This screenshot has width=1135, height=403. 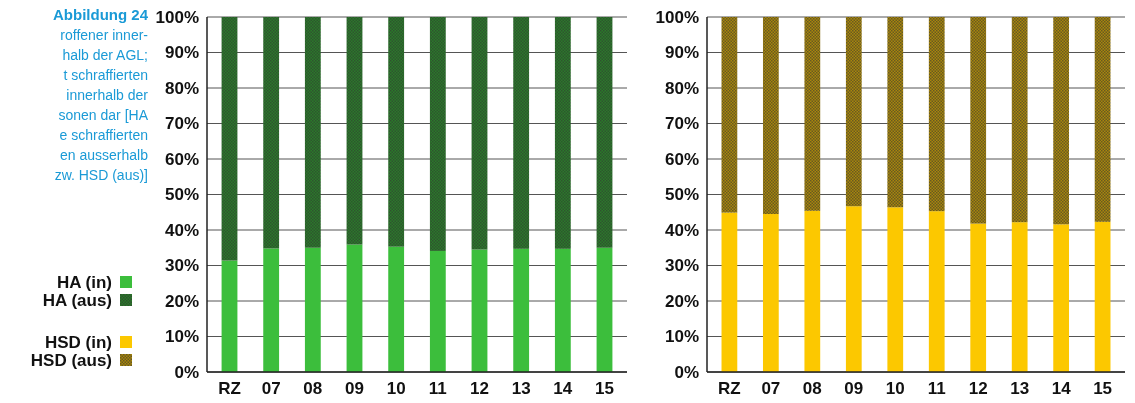 I want to click on legend-label: HA (in), so click(x=84, y=282).